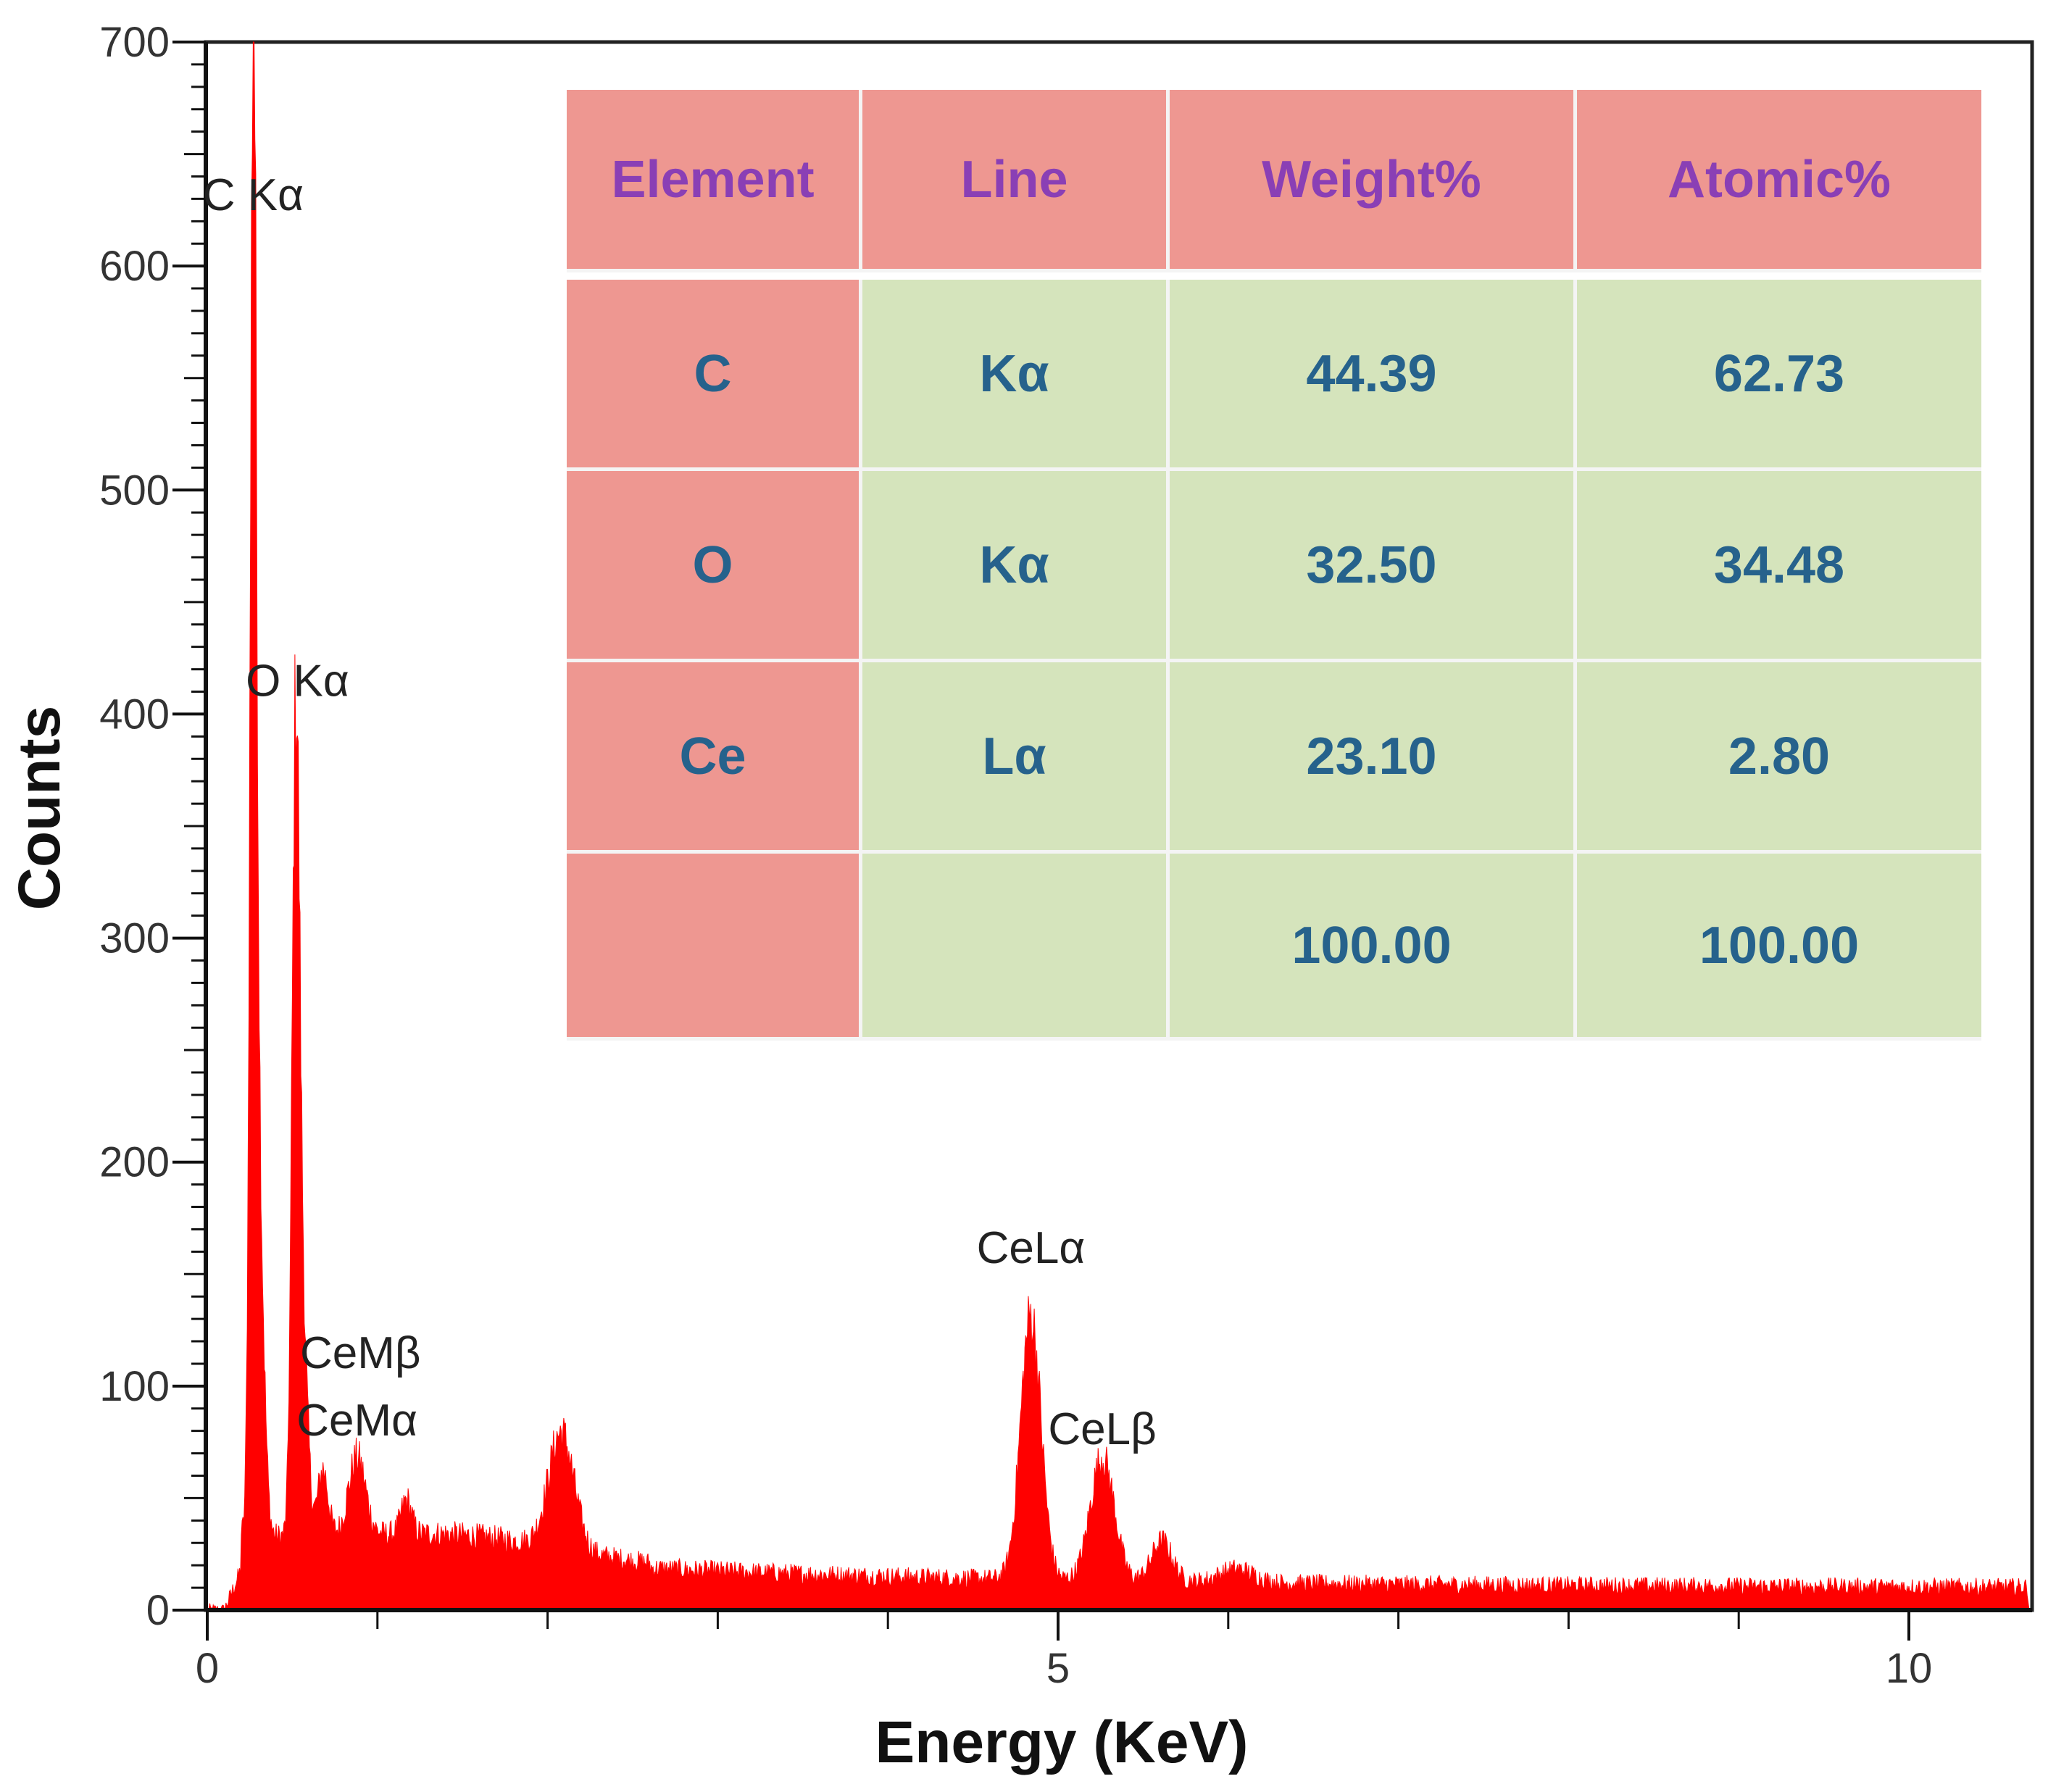 This screenshot has height=1792, width=2056. What do you see at coordinates (134, 714) in the screenshot?
I see `y-tick-label: 400` at bounding box center [134, 714].